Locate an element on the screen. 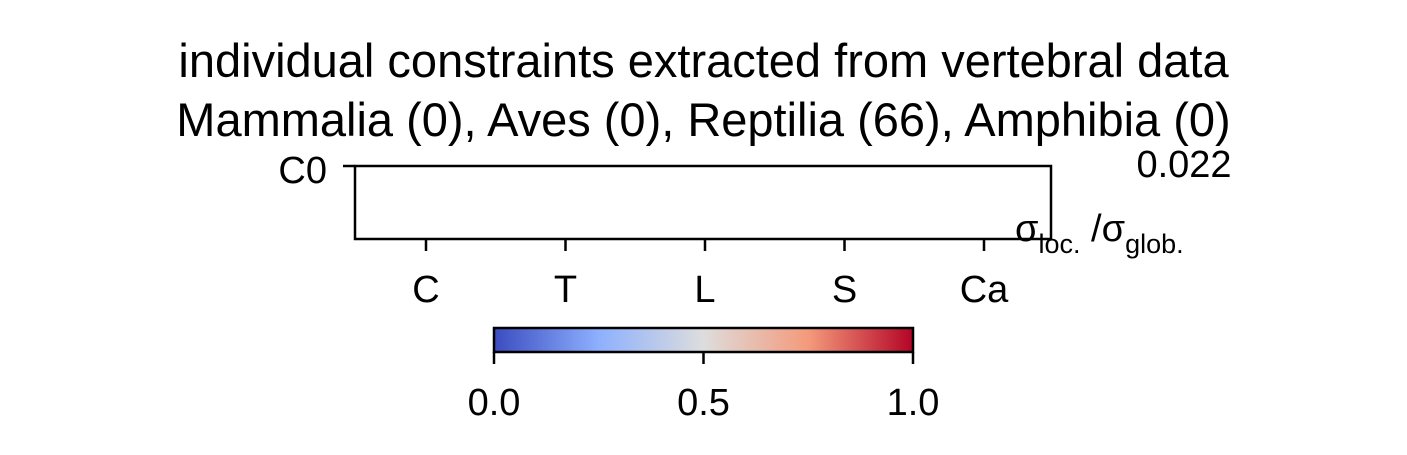  y-tick-label-C0: C0 is located at coordinates (302, 171).